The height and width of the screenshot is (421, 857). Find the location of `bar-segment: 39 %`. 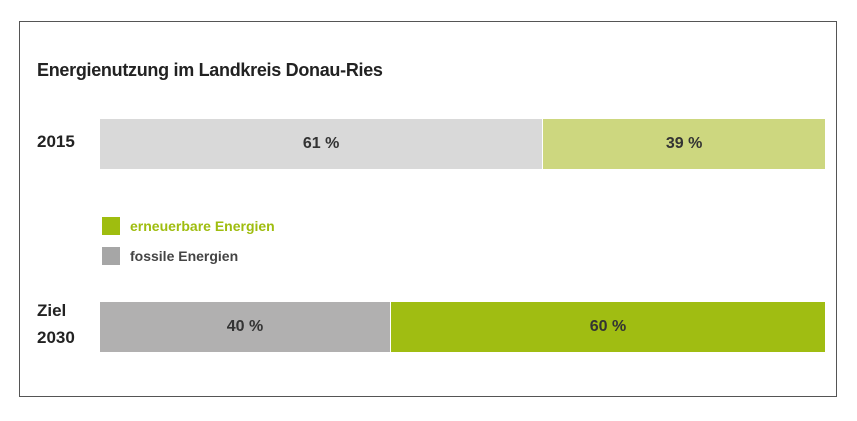

bar-segment: 39 % is located at coordinates (683, 144).